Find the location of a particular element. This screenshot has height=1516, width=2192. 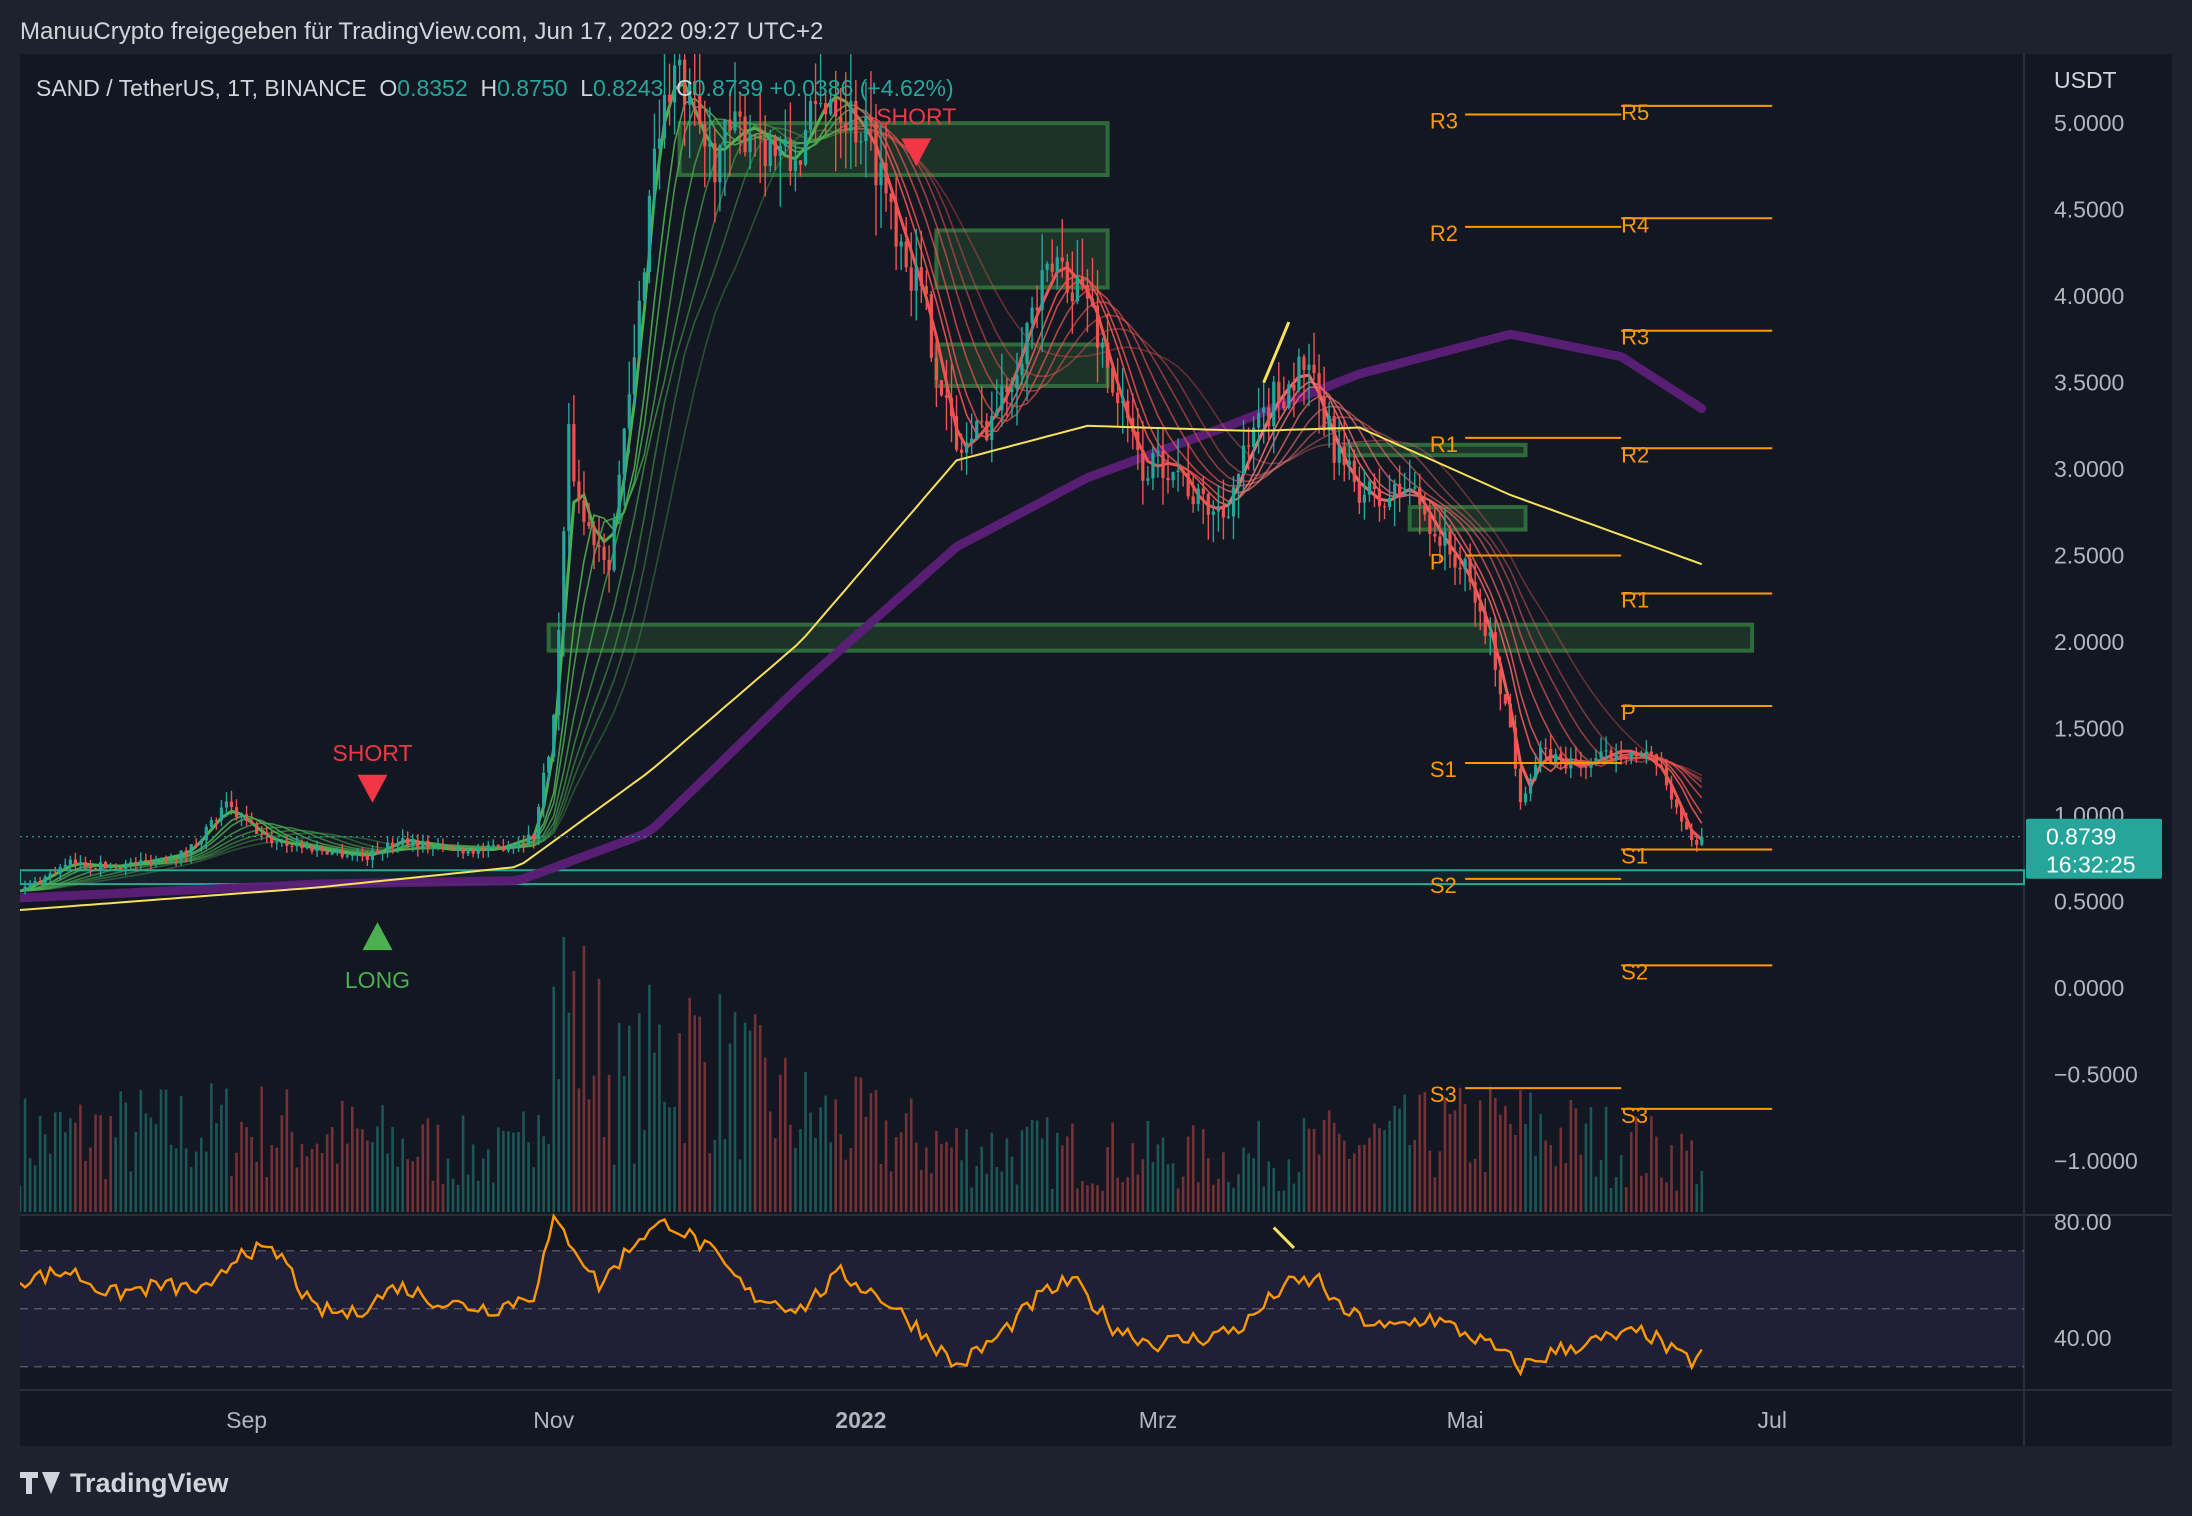

legend-c-label: C is located at coordinates (684, 88).